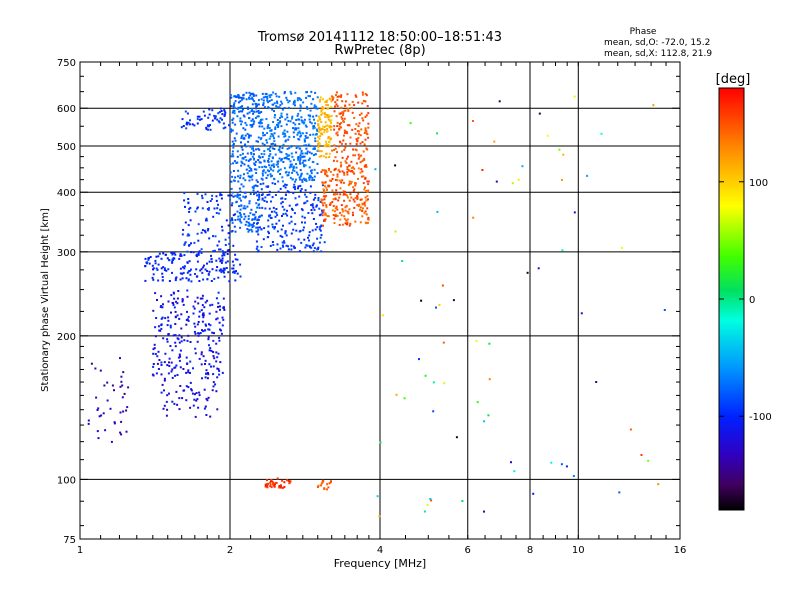 This screenshot has height=600, width=800. I want to click on x-axis-label: Frequency [MHz], so click(380, 563).